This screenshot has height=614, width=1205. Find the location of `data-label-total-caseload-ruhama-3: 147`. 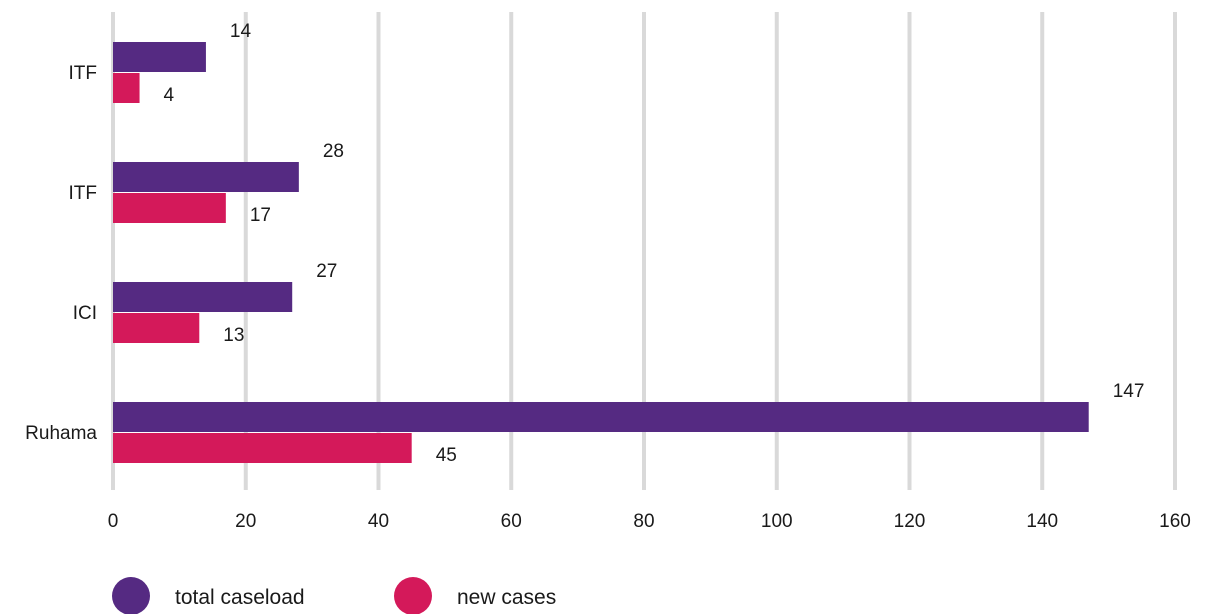

data-label-total-caseload-ruhama-3: 147 is located at coordinates (1129, 391).